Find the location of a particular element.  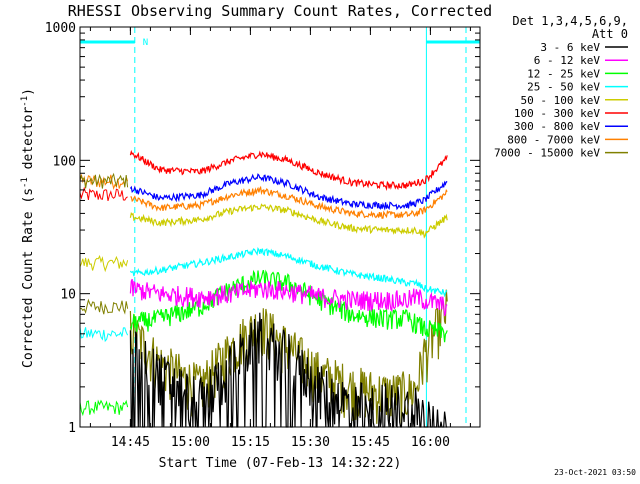

y-tick-label-1: 10 is located at coordinates (68, 295).